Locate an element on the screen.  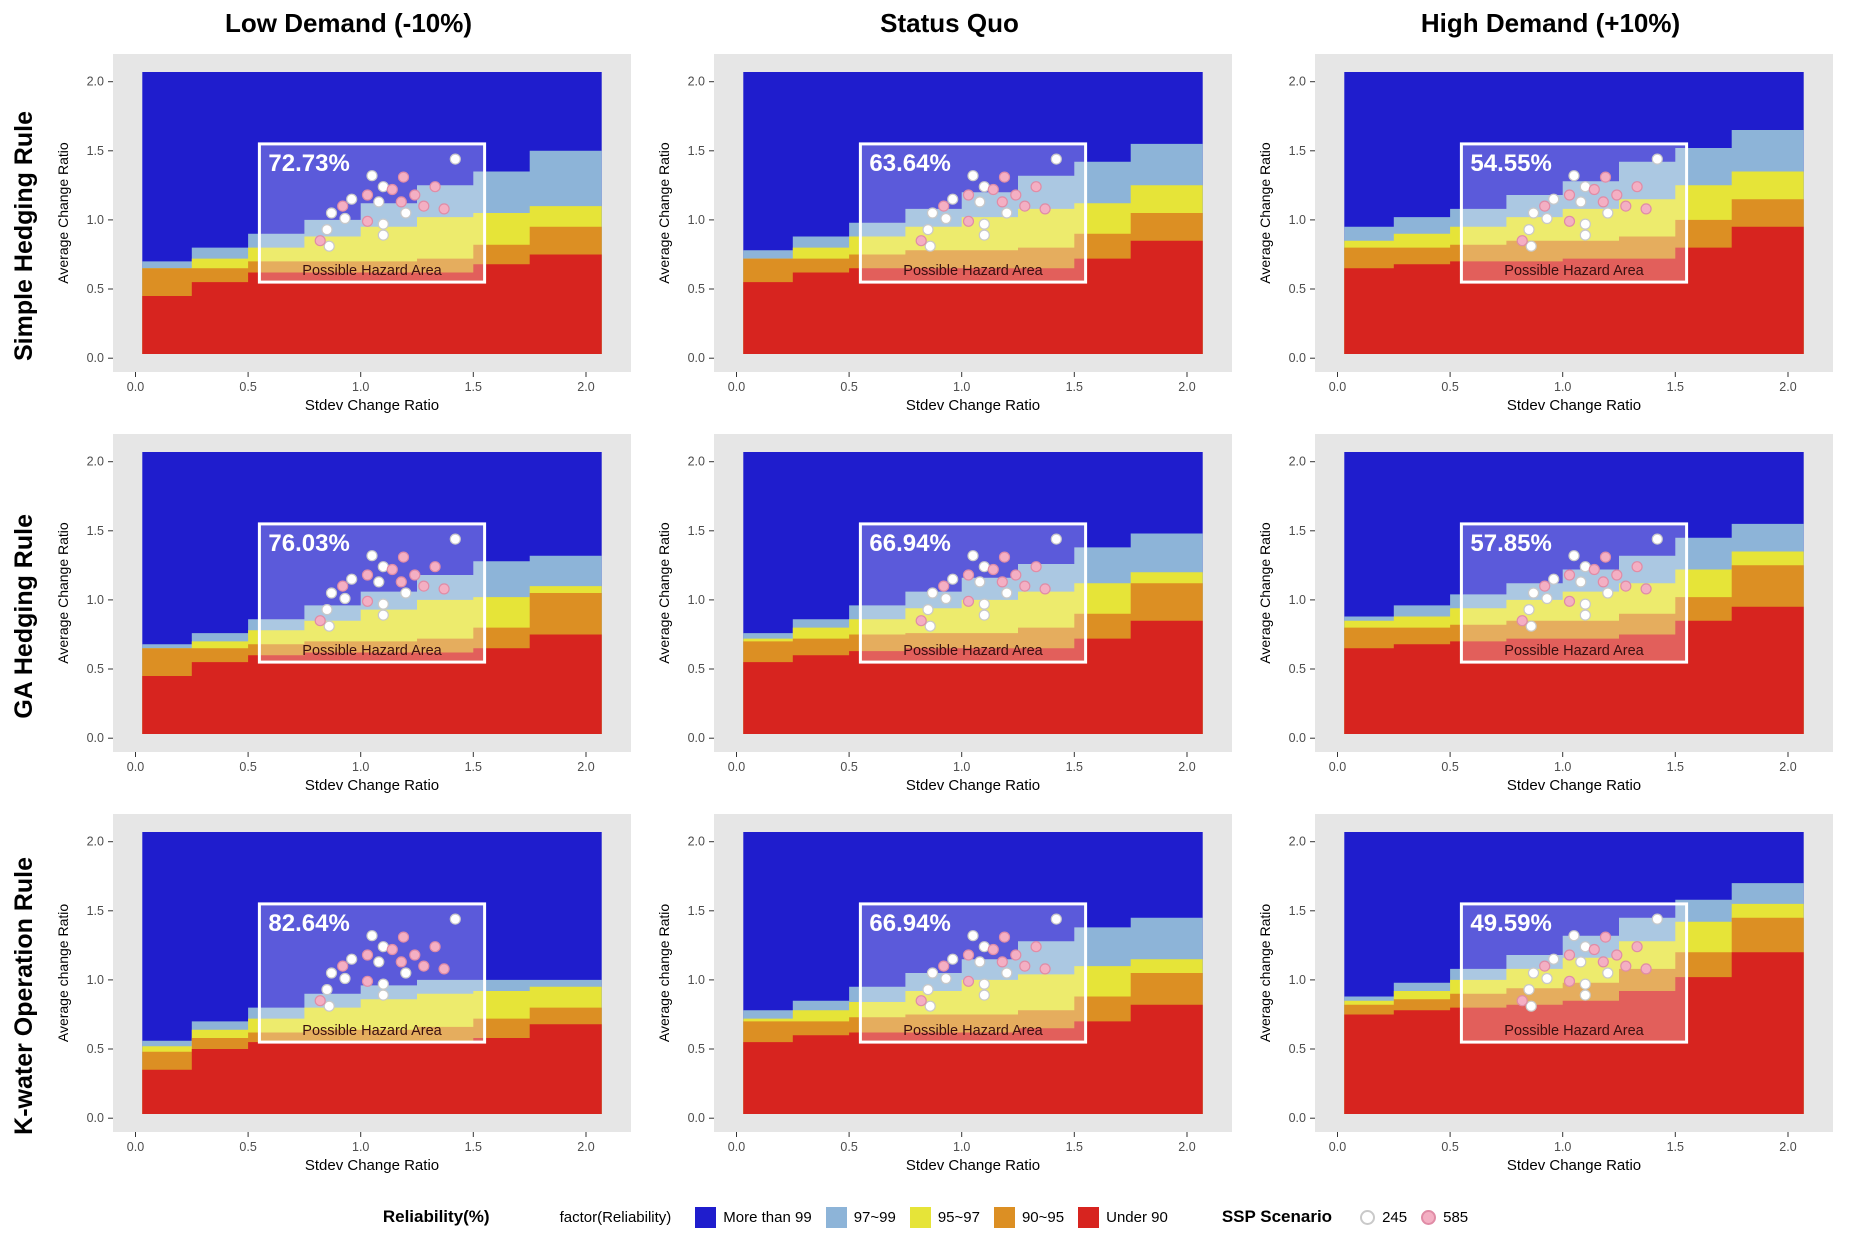
row-label-text: GA Hedging Rule is located at coordinates (23, 616).